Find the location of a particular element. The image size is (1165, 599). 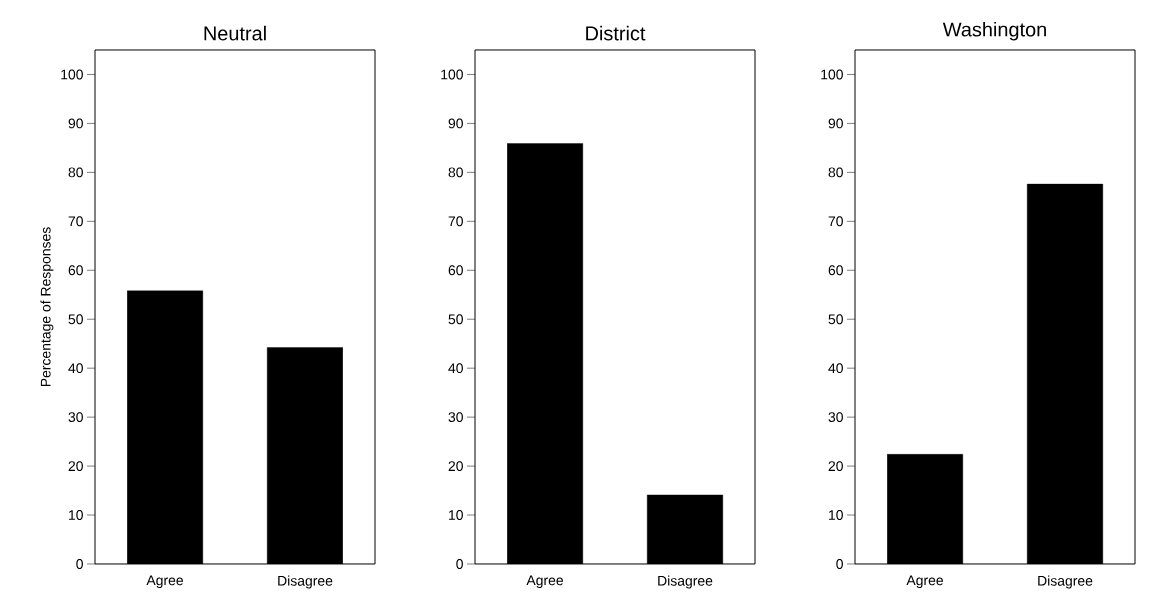

chart-title: Washington is located at coordinates (994, 31).